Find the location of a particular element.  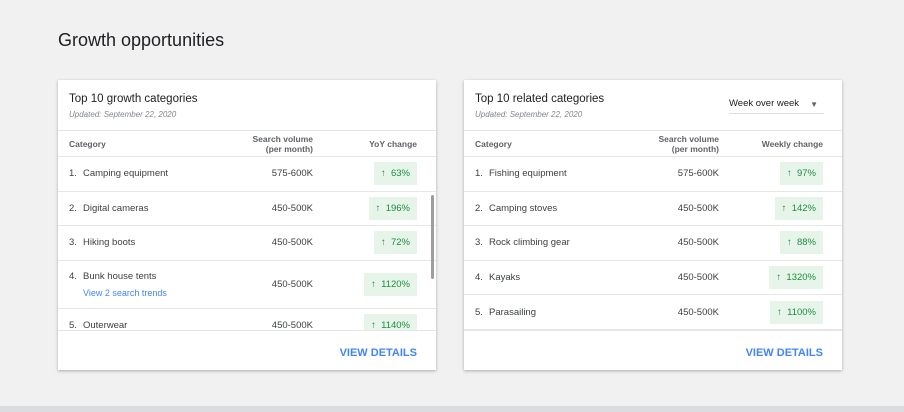

change-cell: ↑ 97% is located at coordinates (780, 174).